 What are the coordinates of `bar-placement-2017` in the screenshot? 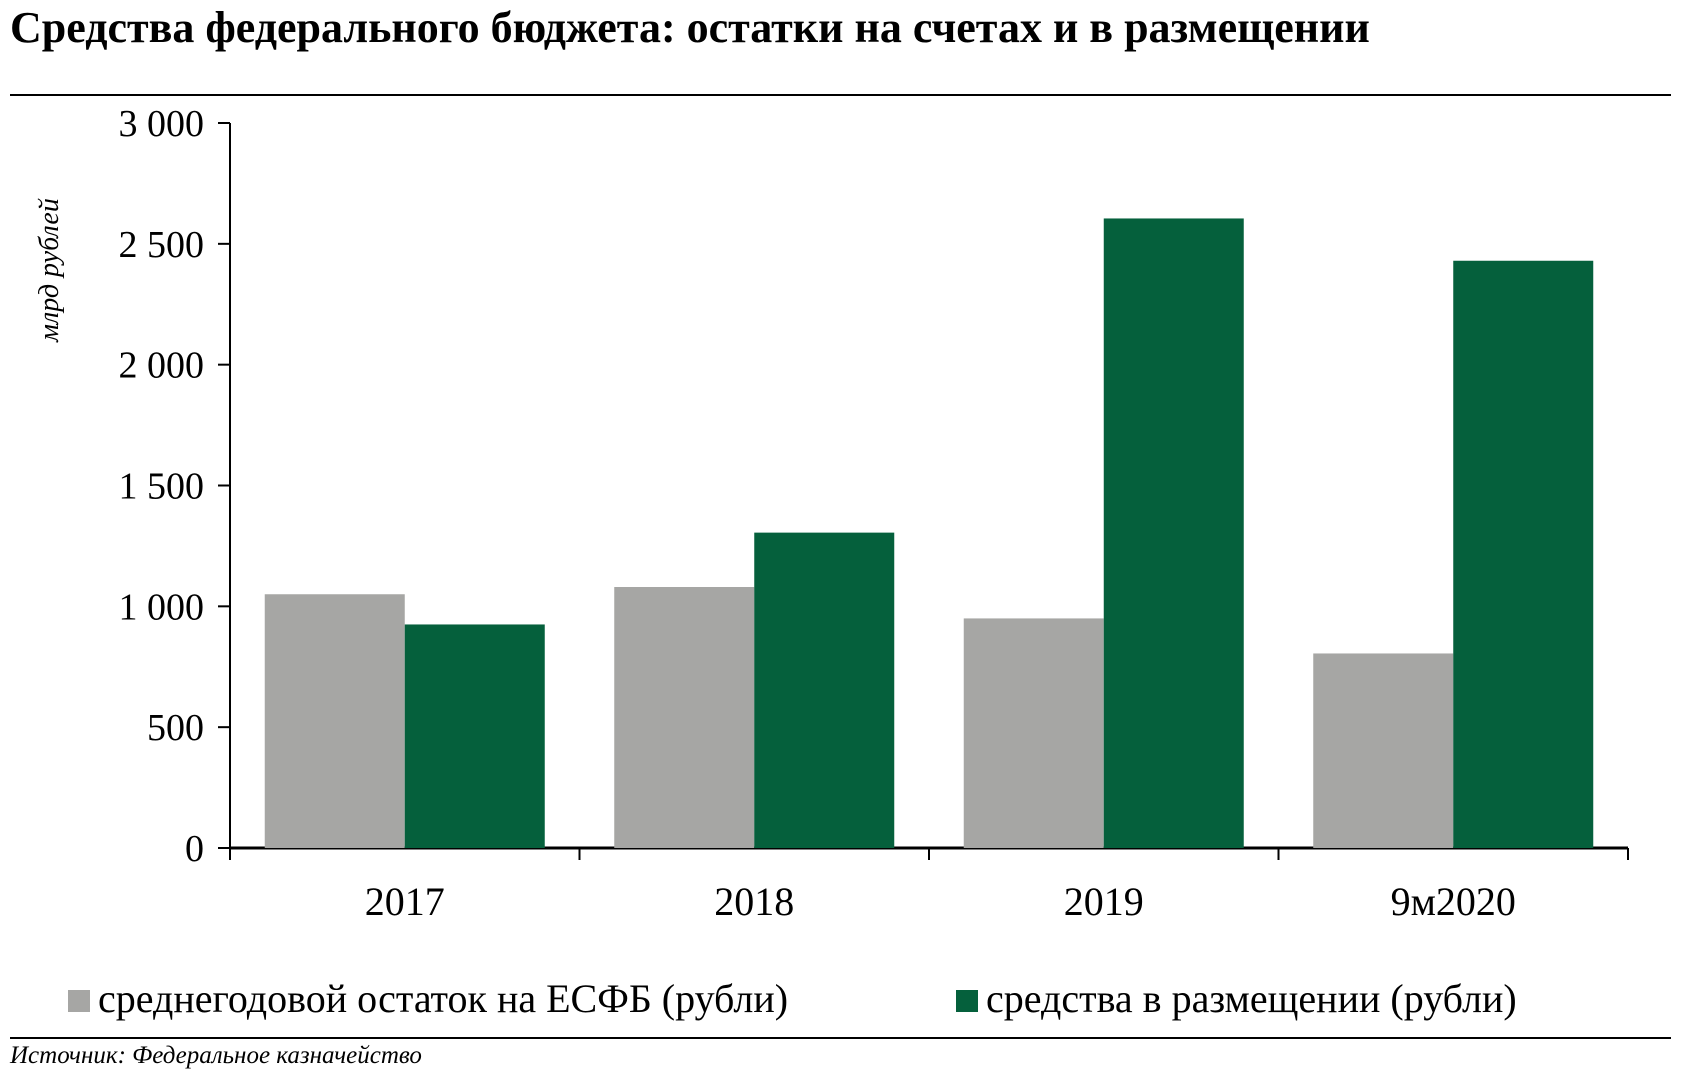 It's located at (474, 736).